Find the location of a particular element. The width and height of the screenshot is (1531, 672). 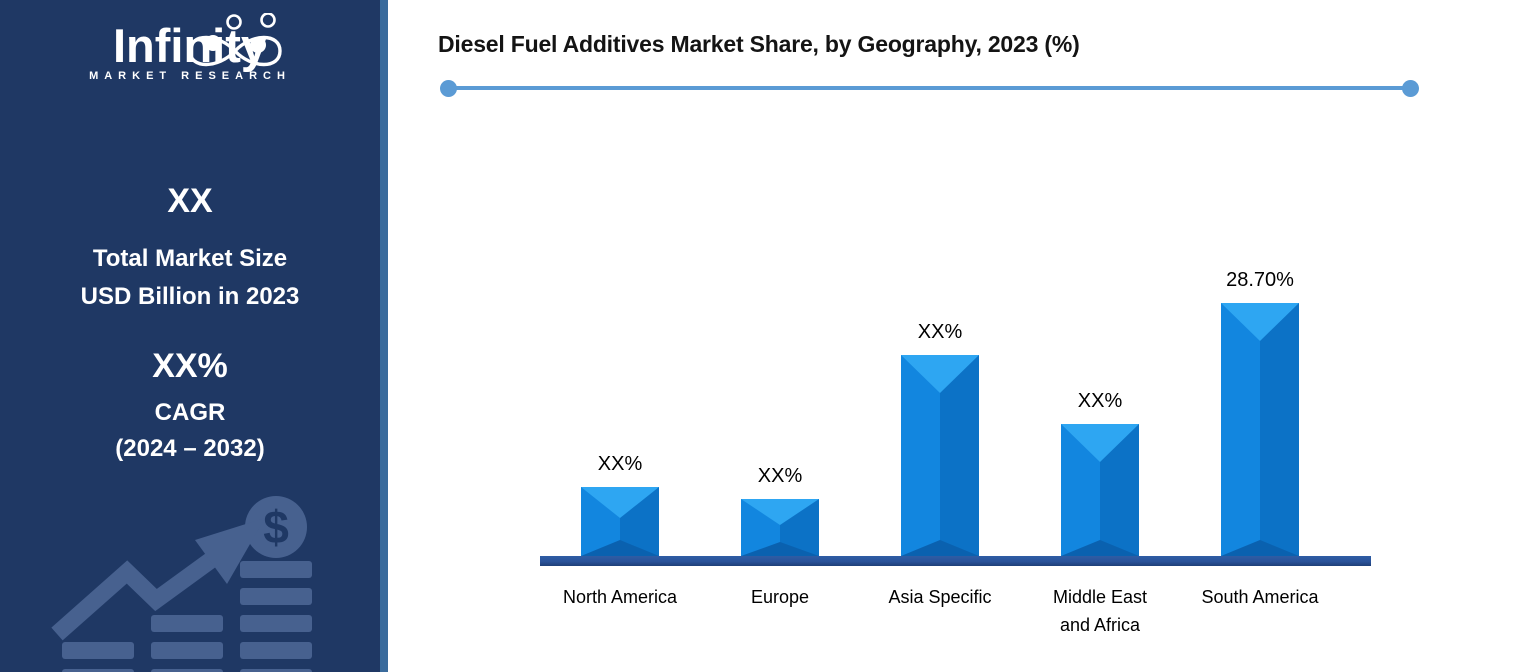

x-axis-line is located at coordinates (955, 561).